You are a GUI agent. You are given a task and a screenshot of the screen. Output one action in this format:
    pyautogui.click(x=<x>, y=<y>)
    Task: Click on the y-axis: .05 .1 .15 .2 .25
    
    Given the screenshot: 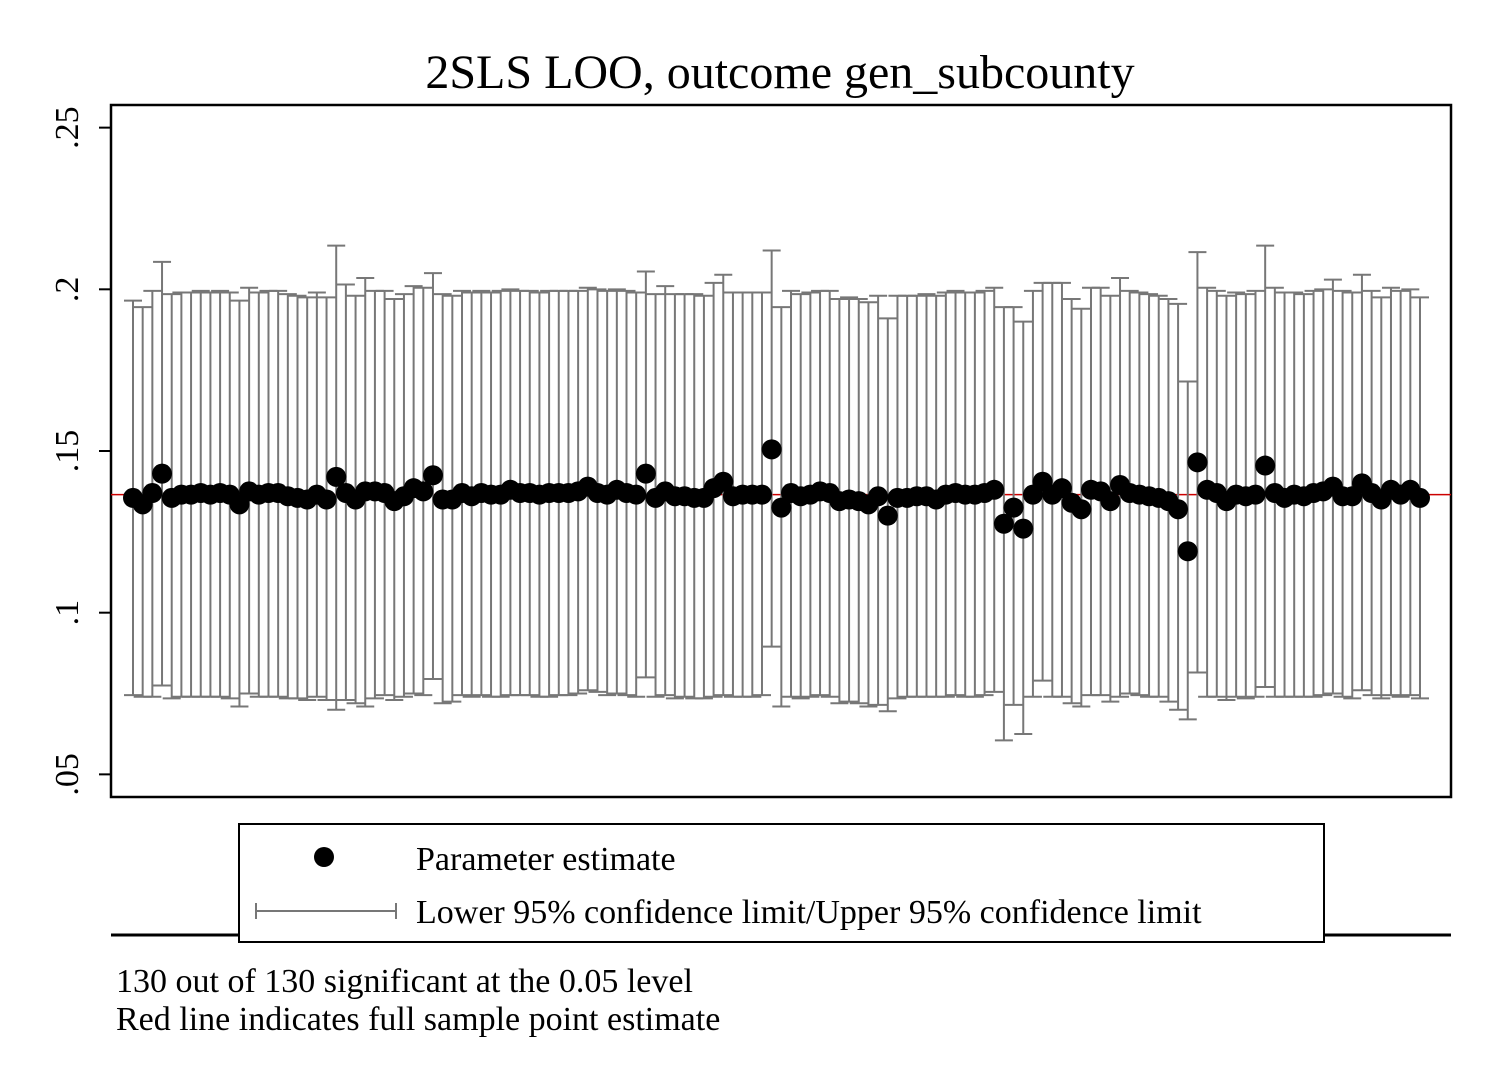 What is the action you would take?
    pyautogui.click(x=80, y=451)
    